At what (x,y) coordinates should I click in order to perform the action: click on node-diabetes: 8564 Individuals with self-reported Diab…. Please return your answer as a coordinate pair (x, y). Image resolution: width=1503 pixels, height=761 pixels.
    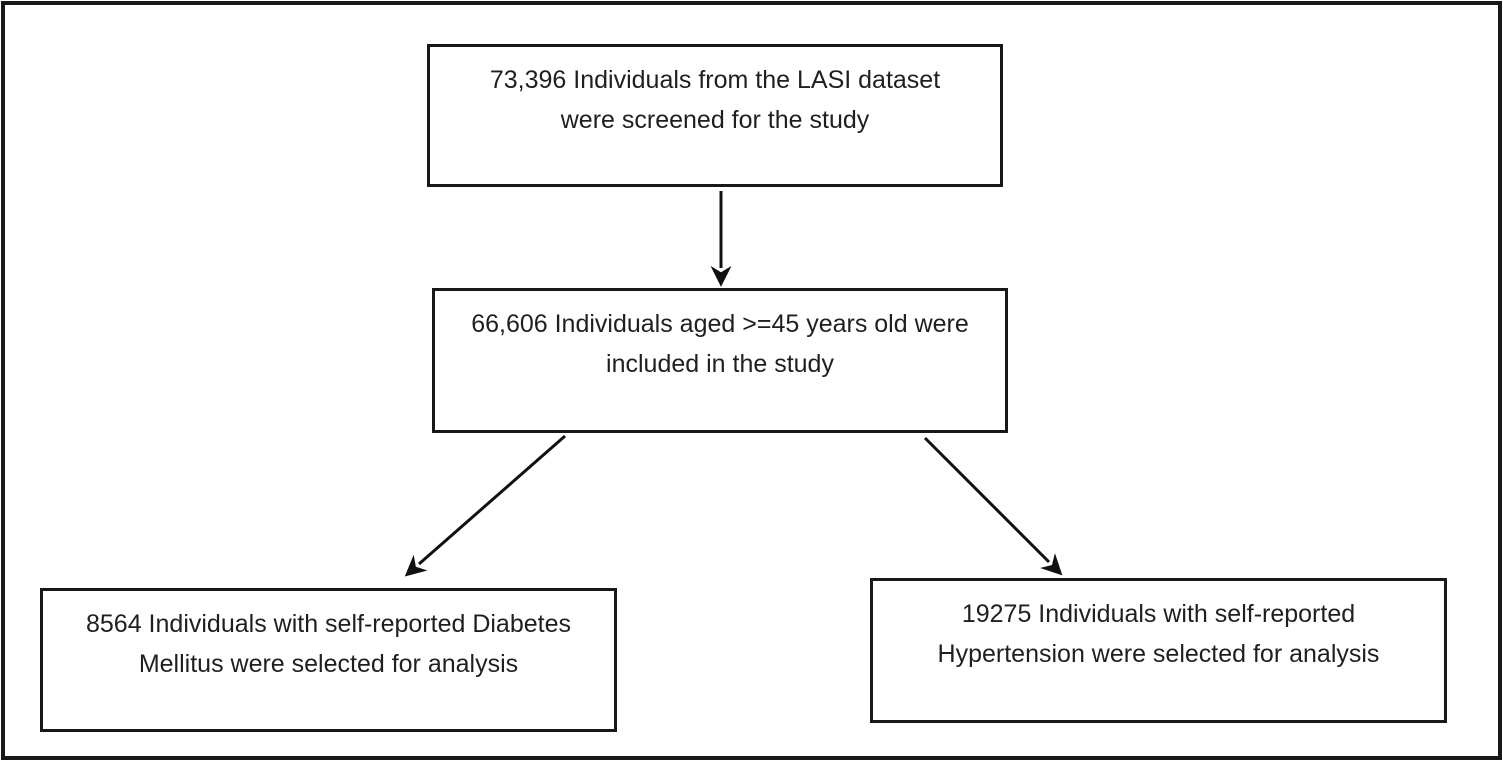
    Looking at the image, I should click on (328, 660).